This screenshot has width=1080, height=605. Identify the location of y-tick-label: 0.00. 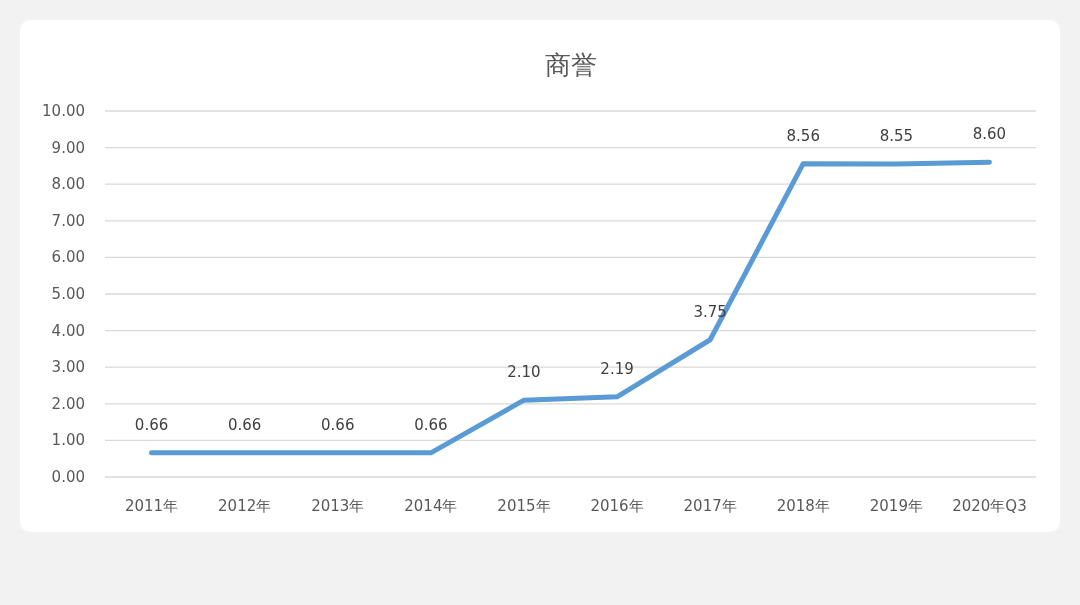
(68, 477).